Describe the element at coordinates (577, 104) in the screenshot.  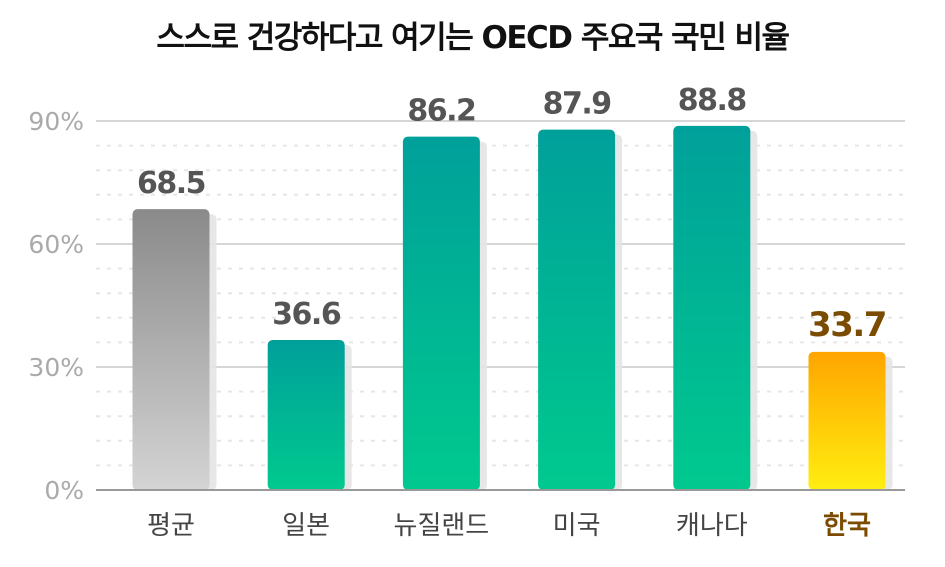
I see `value-label: 87.9` at that location.